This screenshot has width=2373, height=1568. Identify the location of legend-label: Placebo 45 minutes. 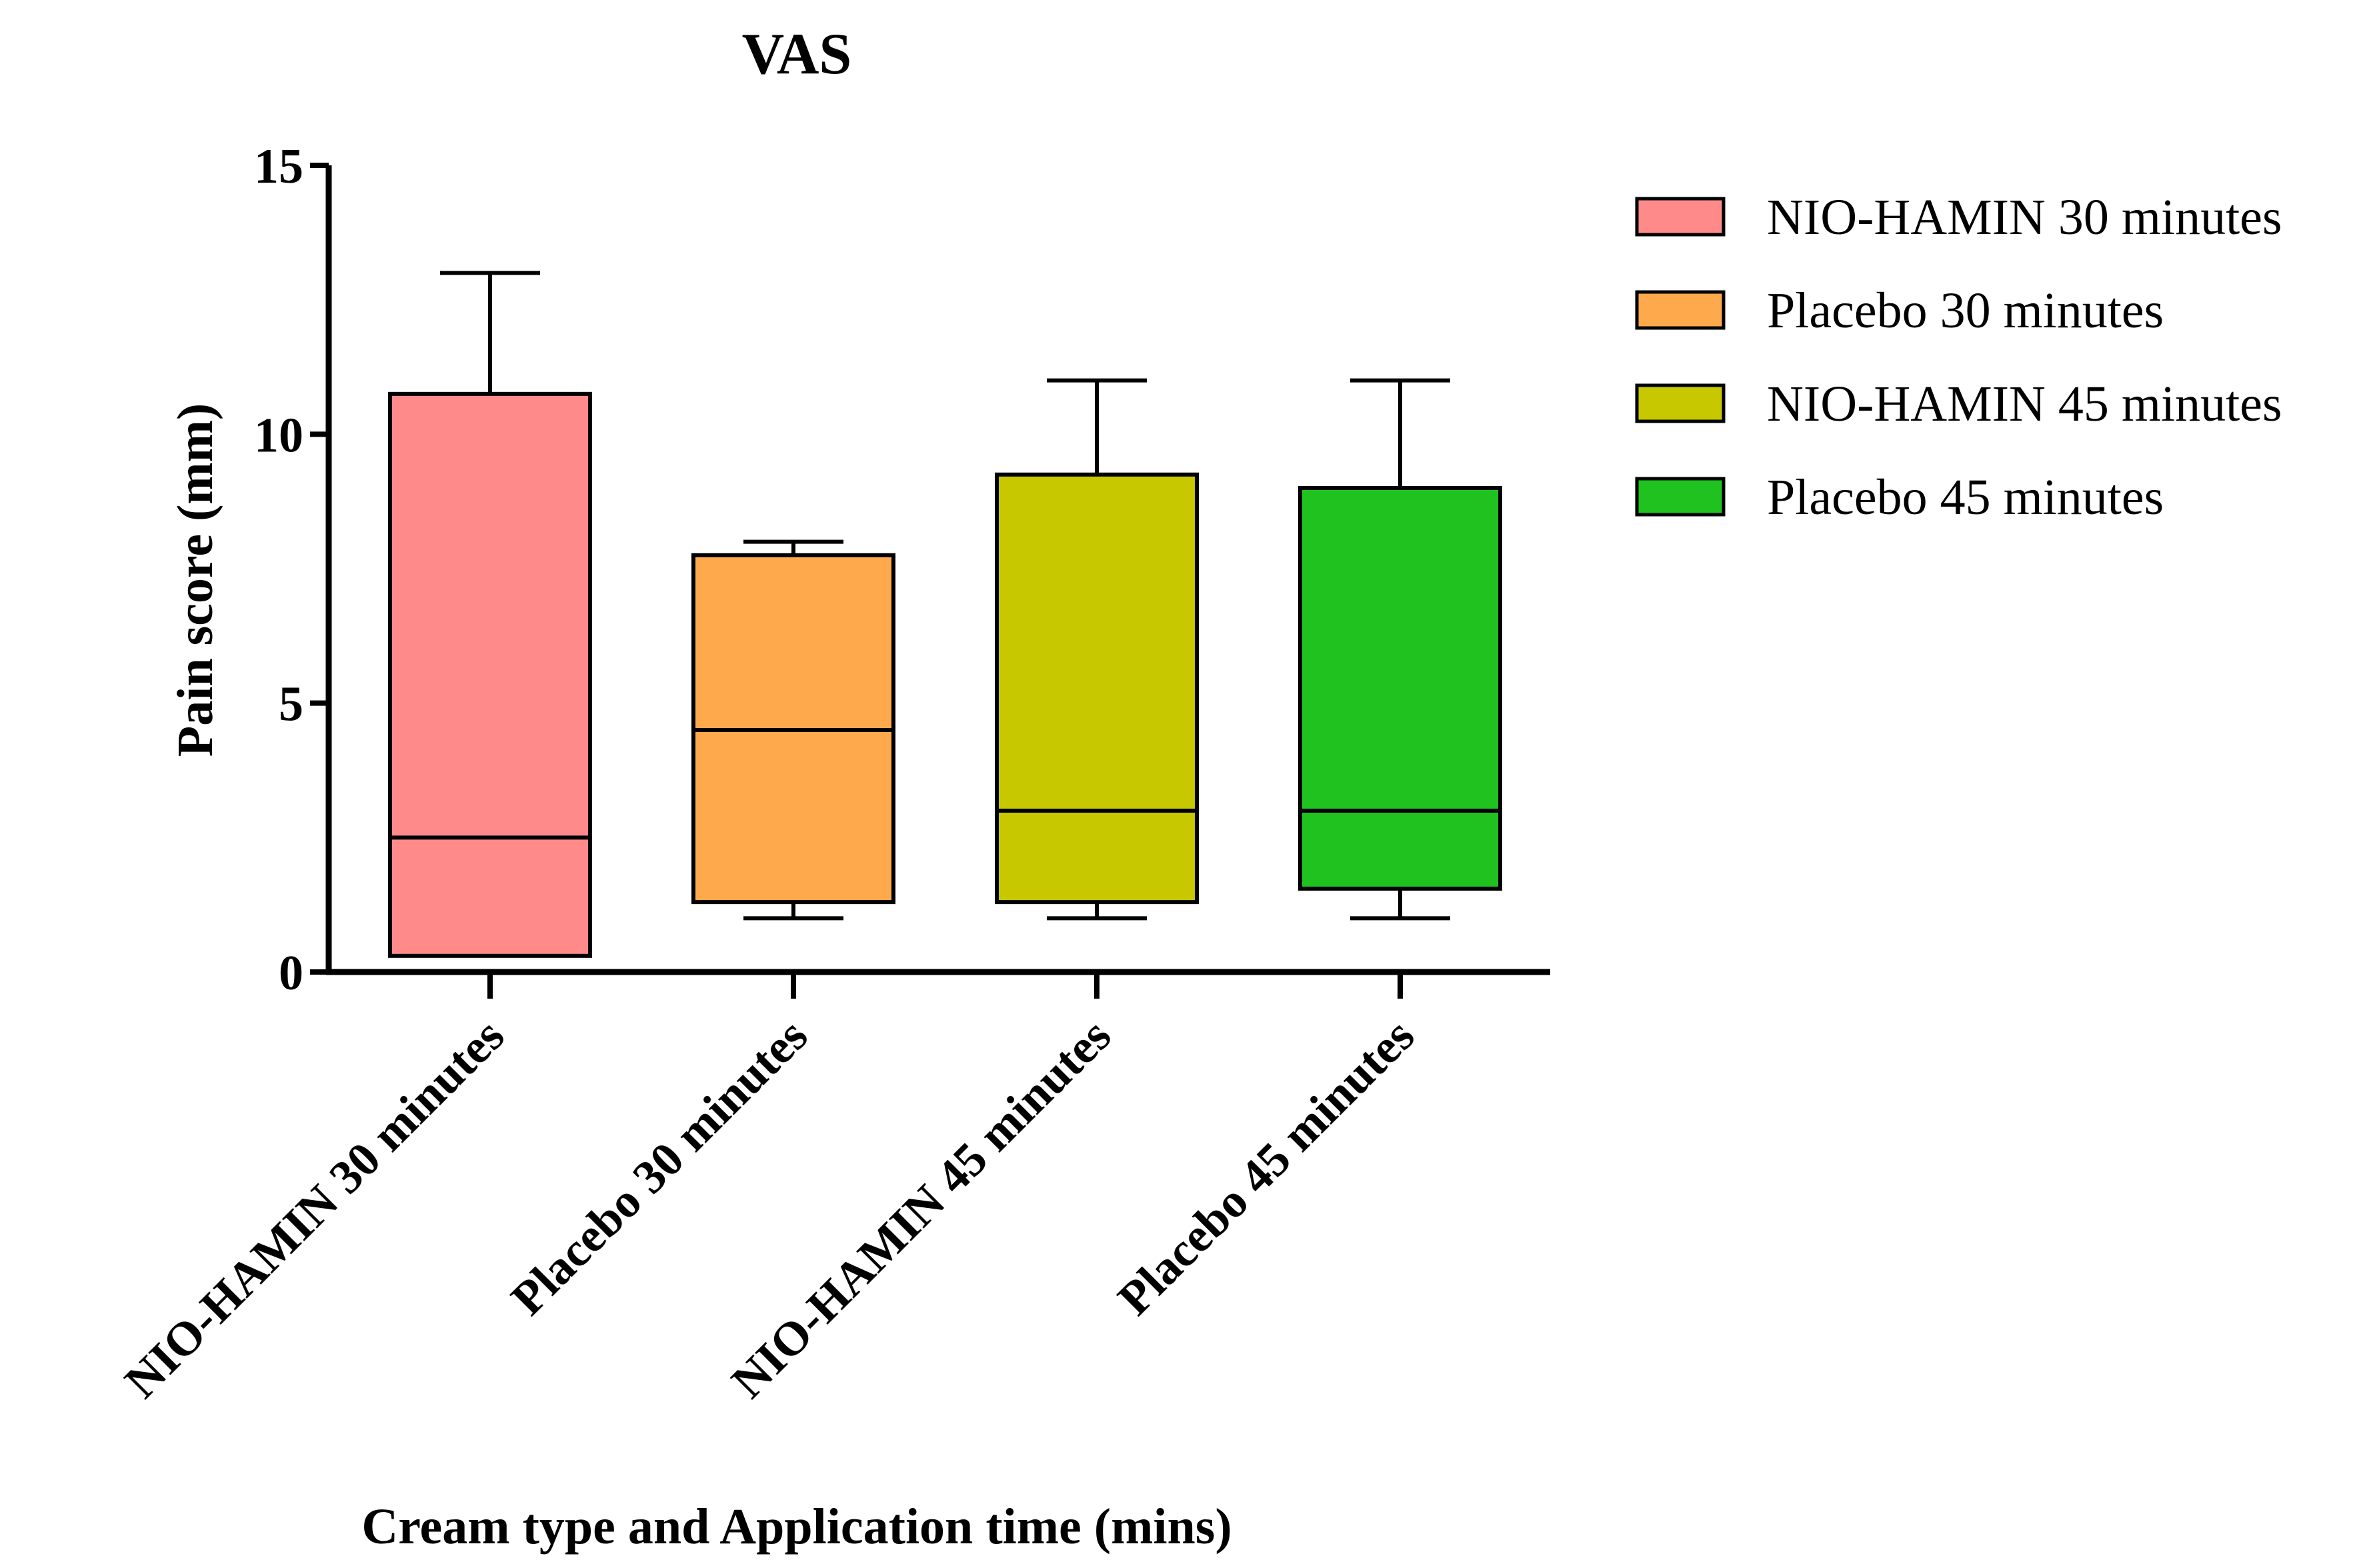
(1965, 497).